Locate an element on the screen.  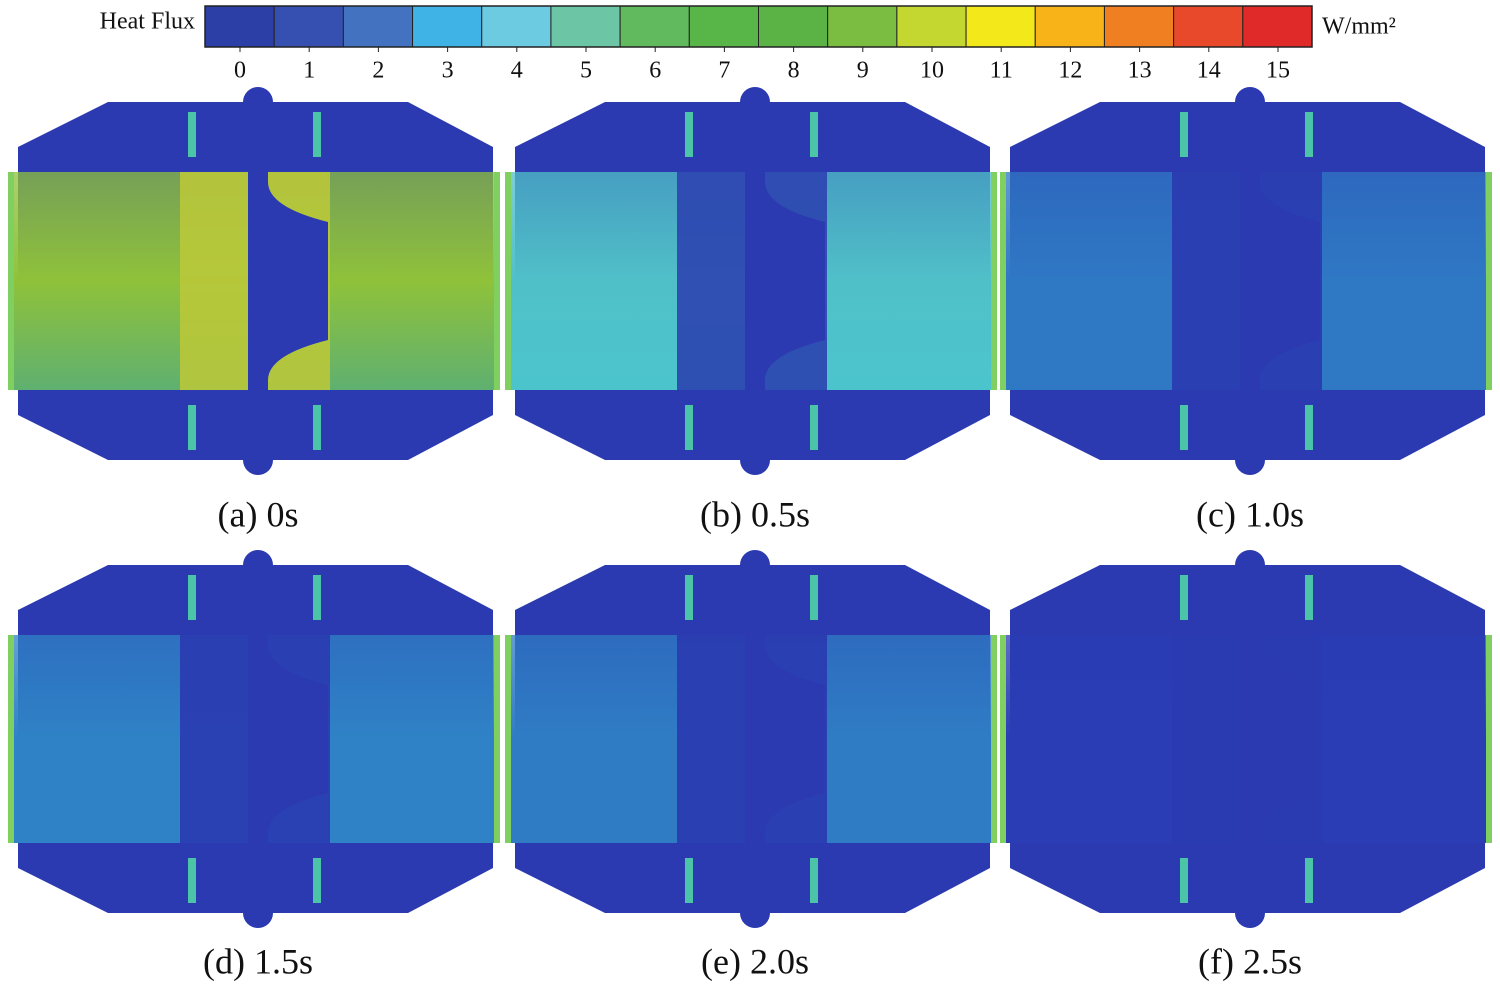
colorbar-tick-label: 9 is located at coordinates (863, 71).